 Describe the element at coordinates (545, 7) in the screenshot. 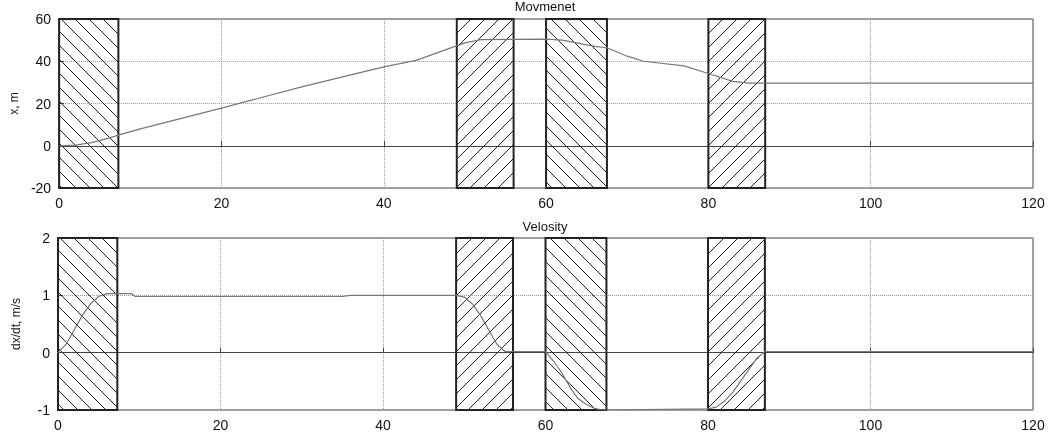

I see `chart-title: Movmenet` at that location.